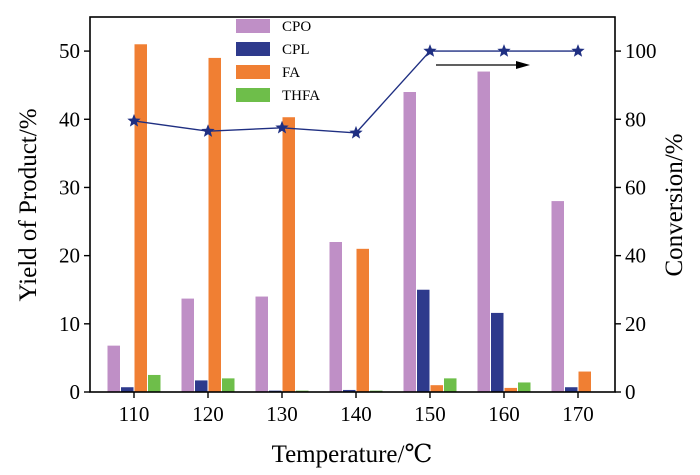 The width and height of the screenshot is (700, 475). I want to click on conversion-line, so click(355, 92).